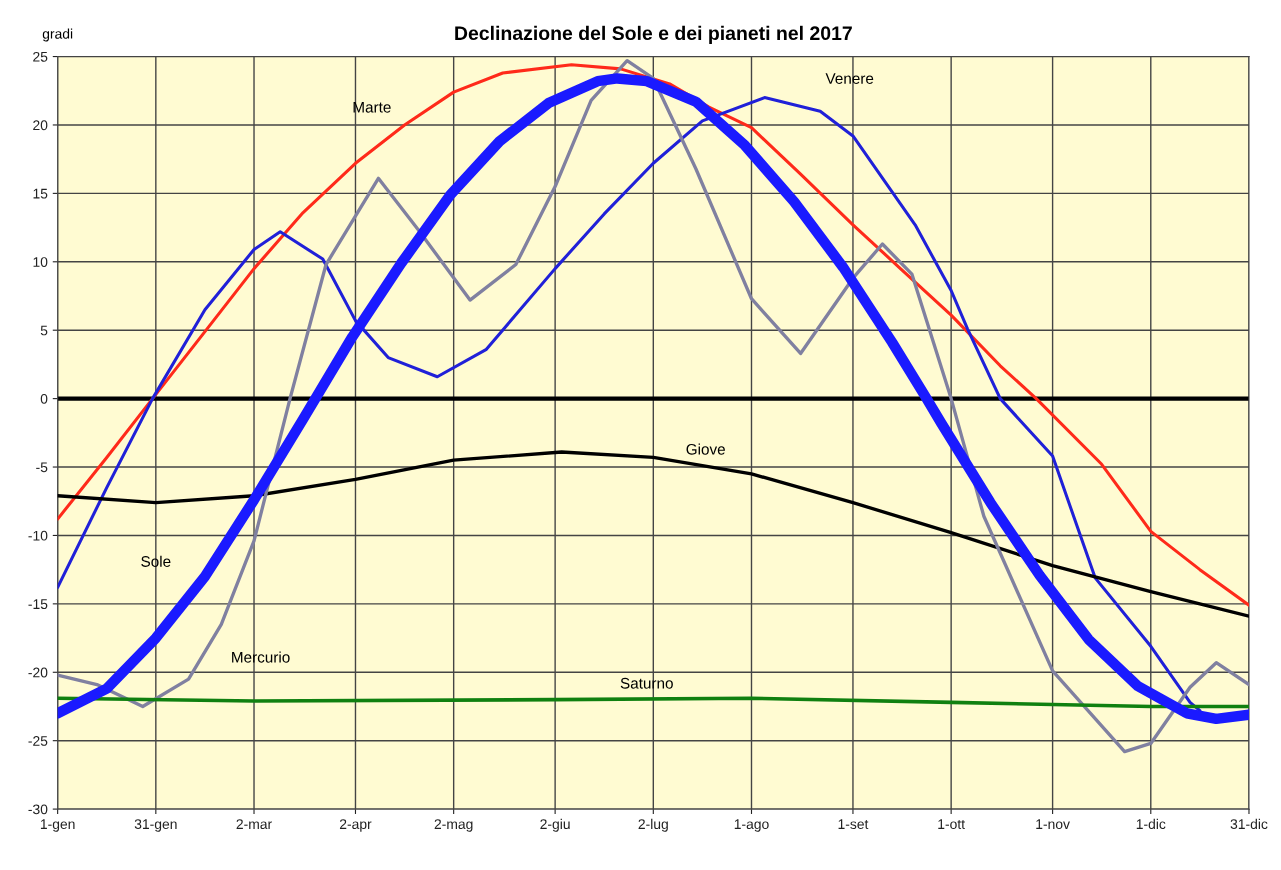 This screenshot has width=1281, height=870. What do you see at coordinates (653, 825) in the screenshot?
I see `x-tick-label: 2-lug` at bounding box center [653, 825].